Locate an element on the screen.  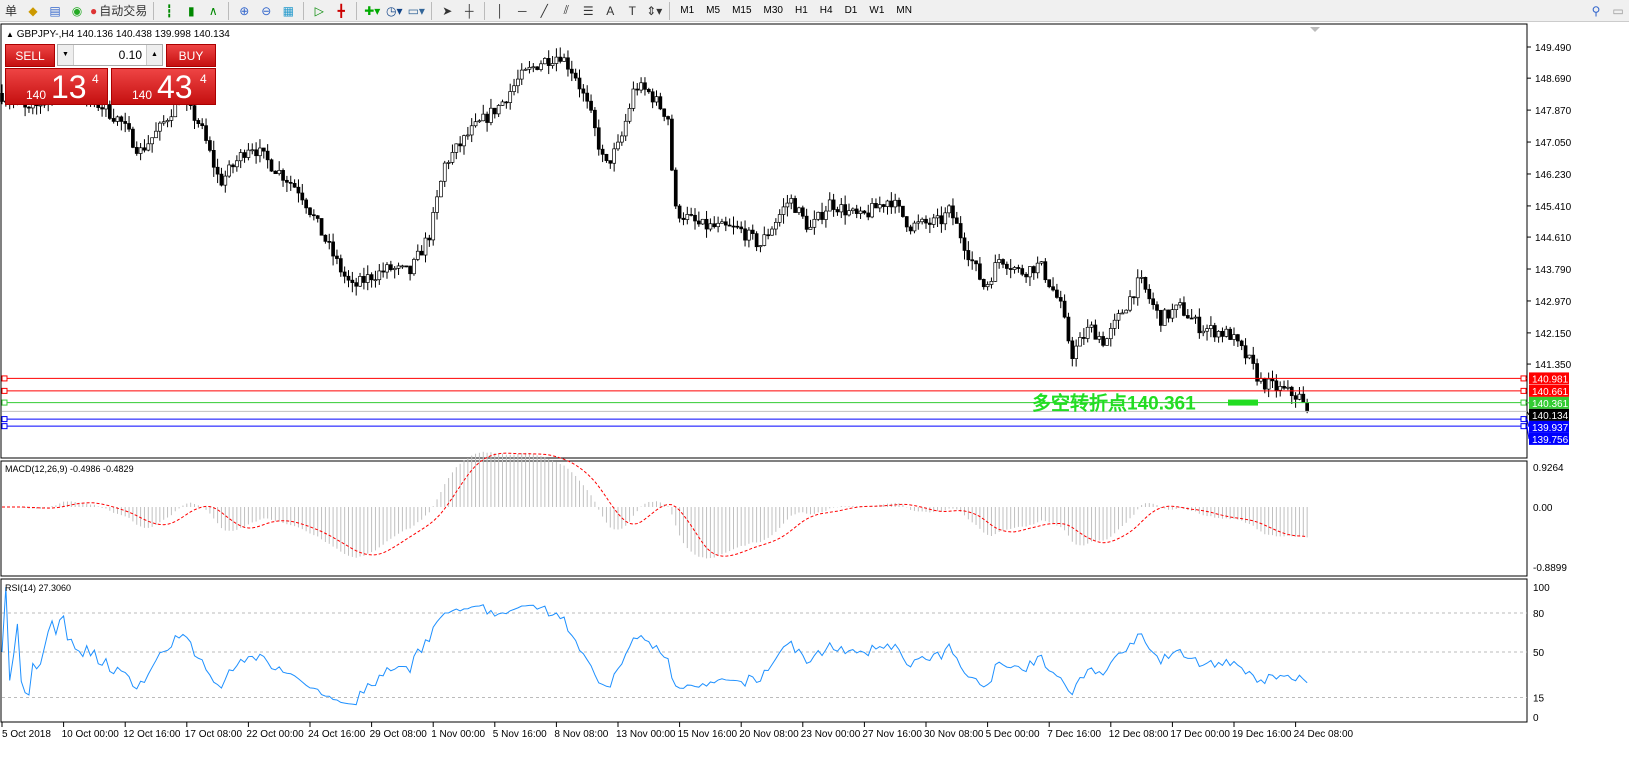
horizontal-line-icon: ─ is located at coordinates (522, 10).